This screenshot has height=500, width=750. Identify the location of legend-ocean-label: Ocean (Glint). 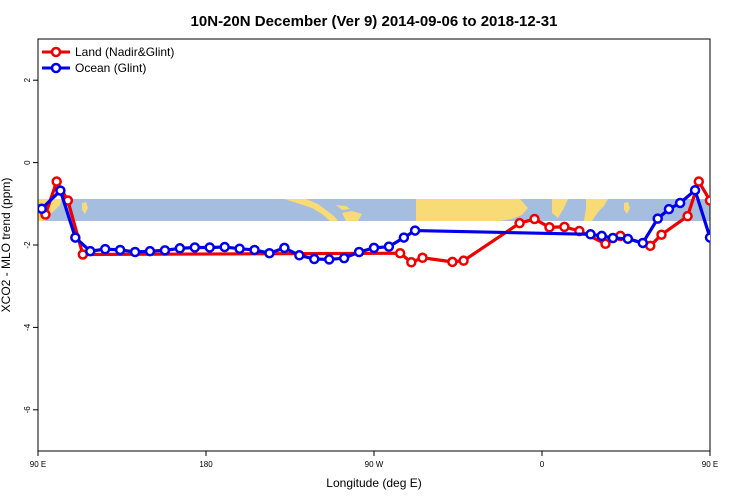
(110, 68).